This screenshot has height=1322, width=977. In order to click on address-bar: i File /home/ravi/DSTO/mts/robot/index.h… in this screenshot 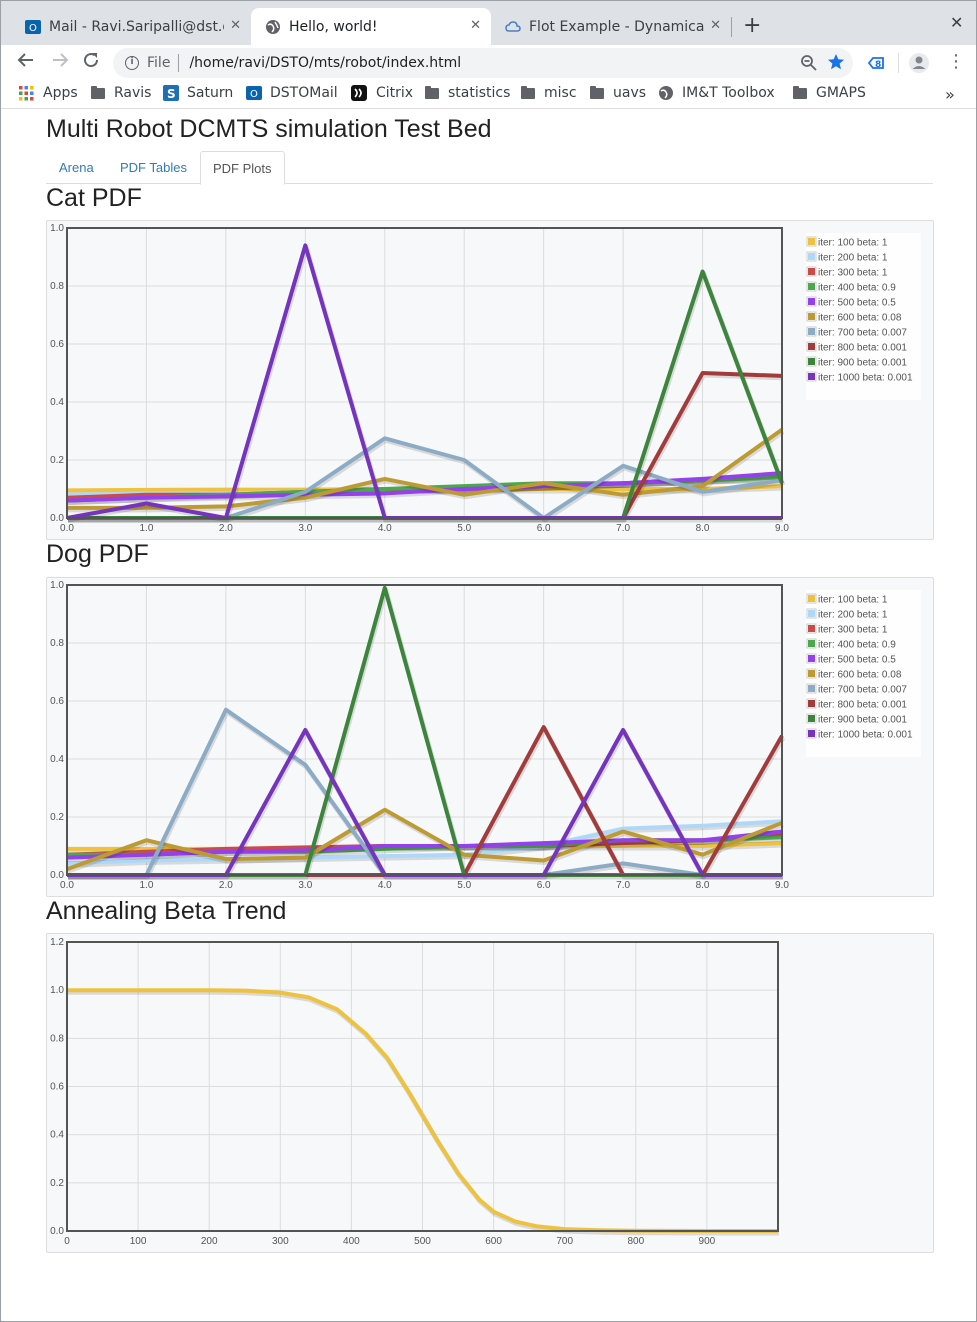, I will do `click(483, 63)`.